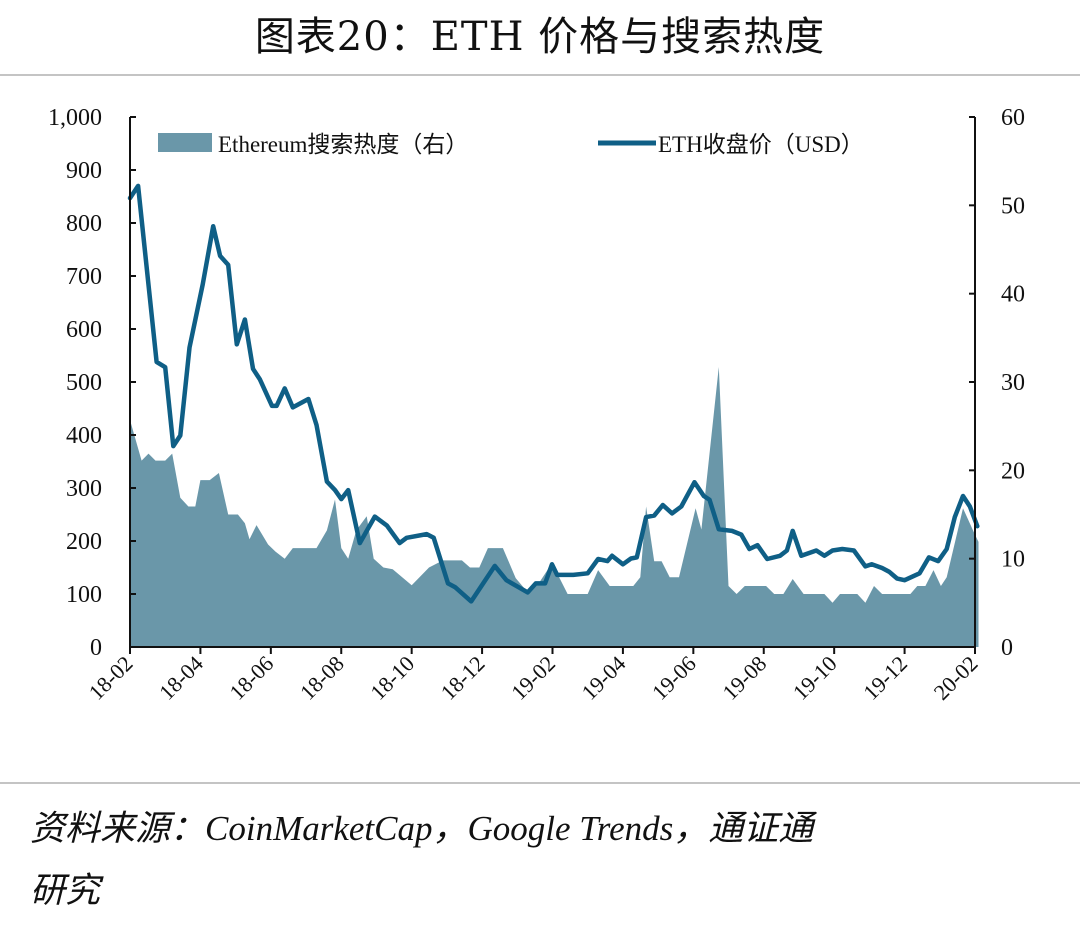 This screenshot has width=1080, height=926. Describe the element at coordinates (744, 678) in the screenshot. I see `x-tick-label: 19-08` at that location.